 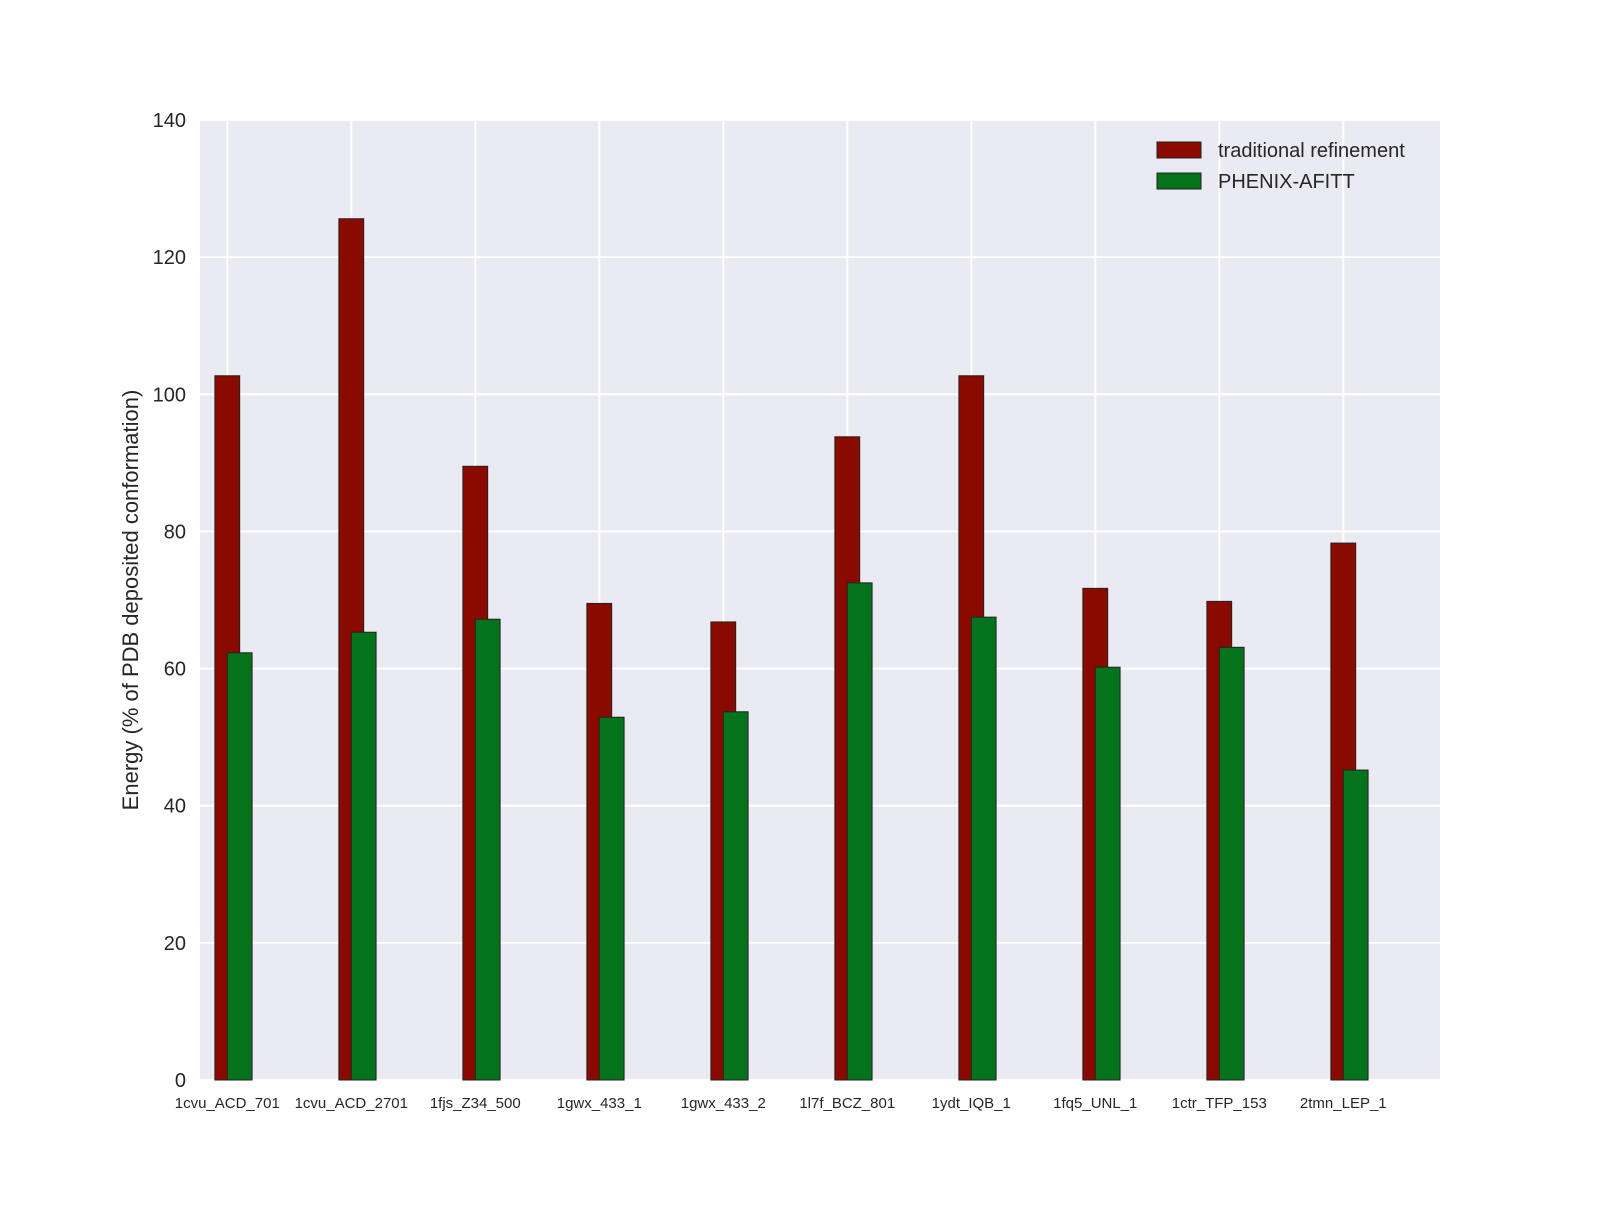 What do you see at coordinates (180, 1081) in the screenshot?
I see `y-tick-label: 0` at bounding box center [180, 1081].